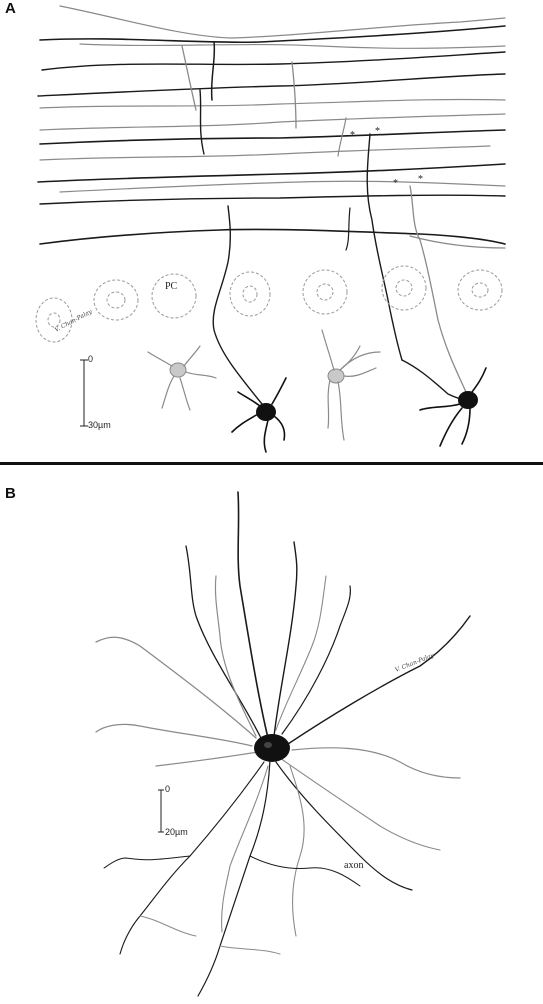  What do you see at coordinates (173, 810) in the screenshot?
I see `scale-bar-b: 0 20µm` at bounding box center [173, 810].